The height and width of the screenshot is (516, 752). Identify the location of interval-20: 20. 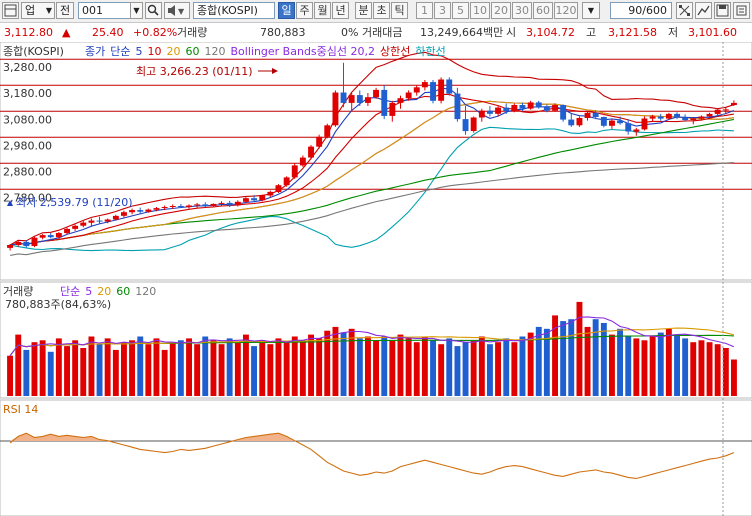
(501, 10).